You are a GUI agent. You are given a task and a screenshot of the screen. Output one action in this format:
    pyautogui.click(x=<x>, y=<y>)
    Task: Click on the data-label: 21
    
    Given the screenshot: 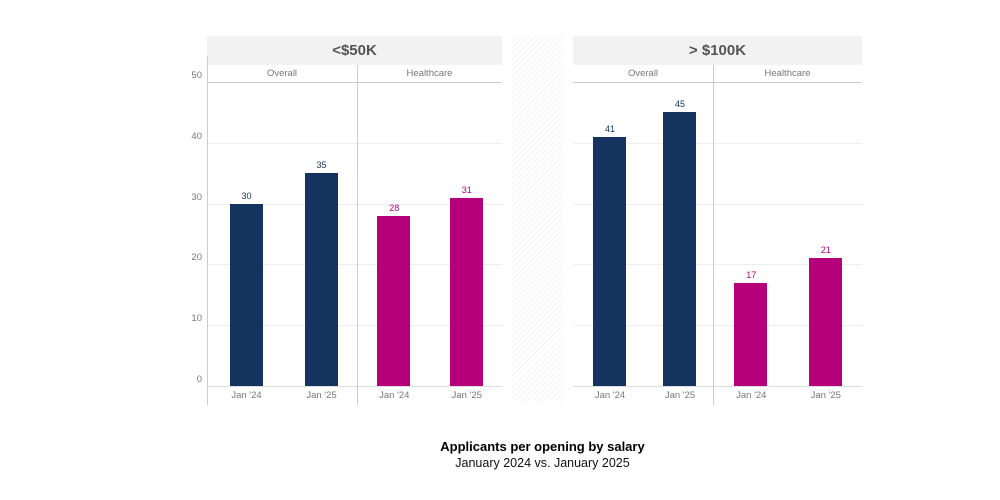 What is the action you would take?
    pyautogui.click(x=825, y=250)
    